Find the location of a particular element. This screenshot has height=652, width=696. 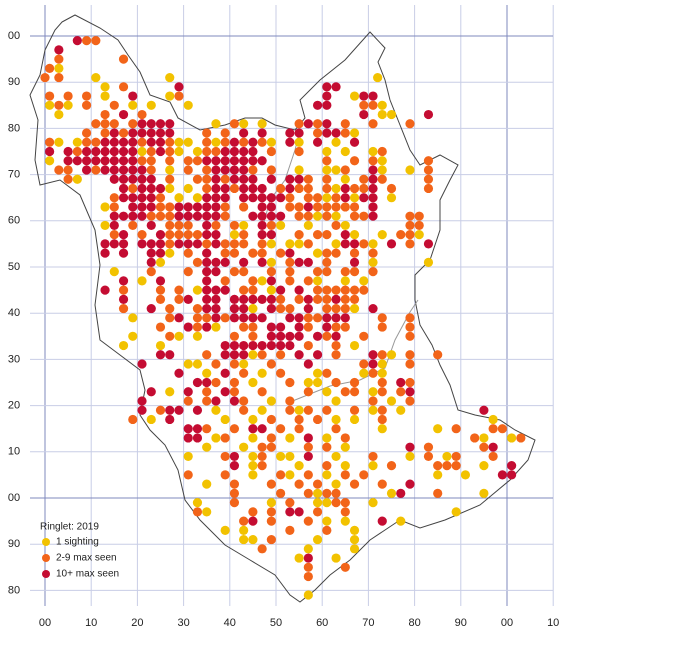

x-label: 80 is located at coordinates (414, 623).